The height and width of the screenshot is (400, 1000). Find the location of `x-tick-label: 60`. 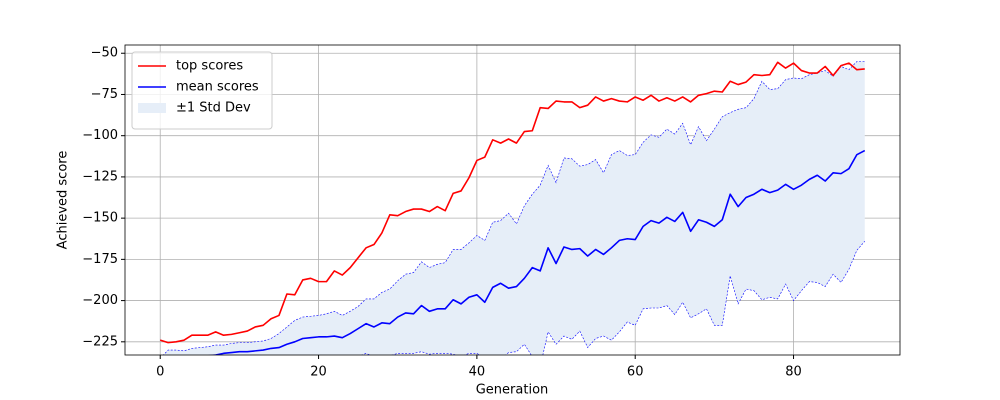

x-tick-label: 60 is located at coordinates (635, 372).